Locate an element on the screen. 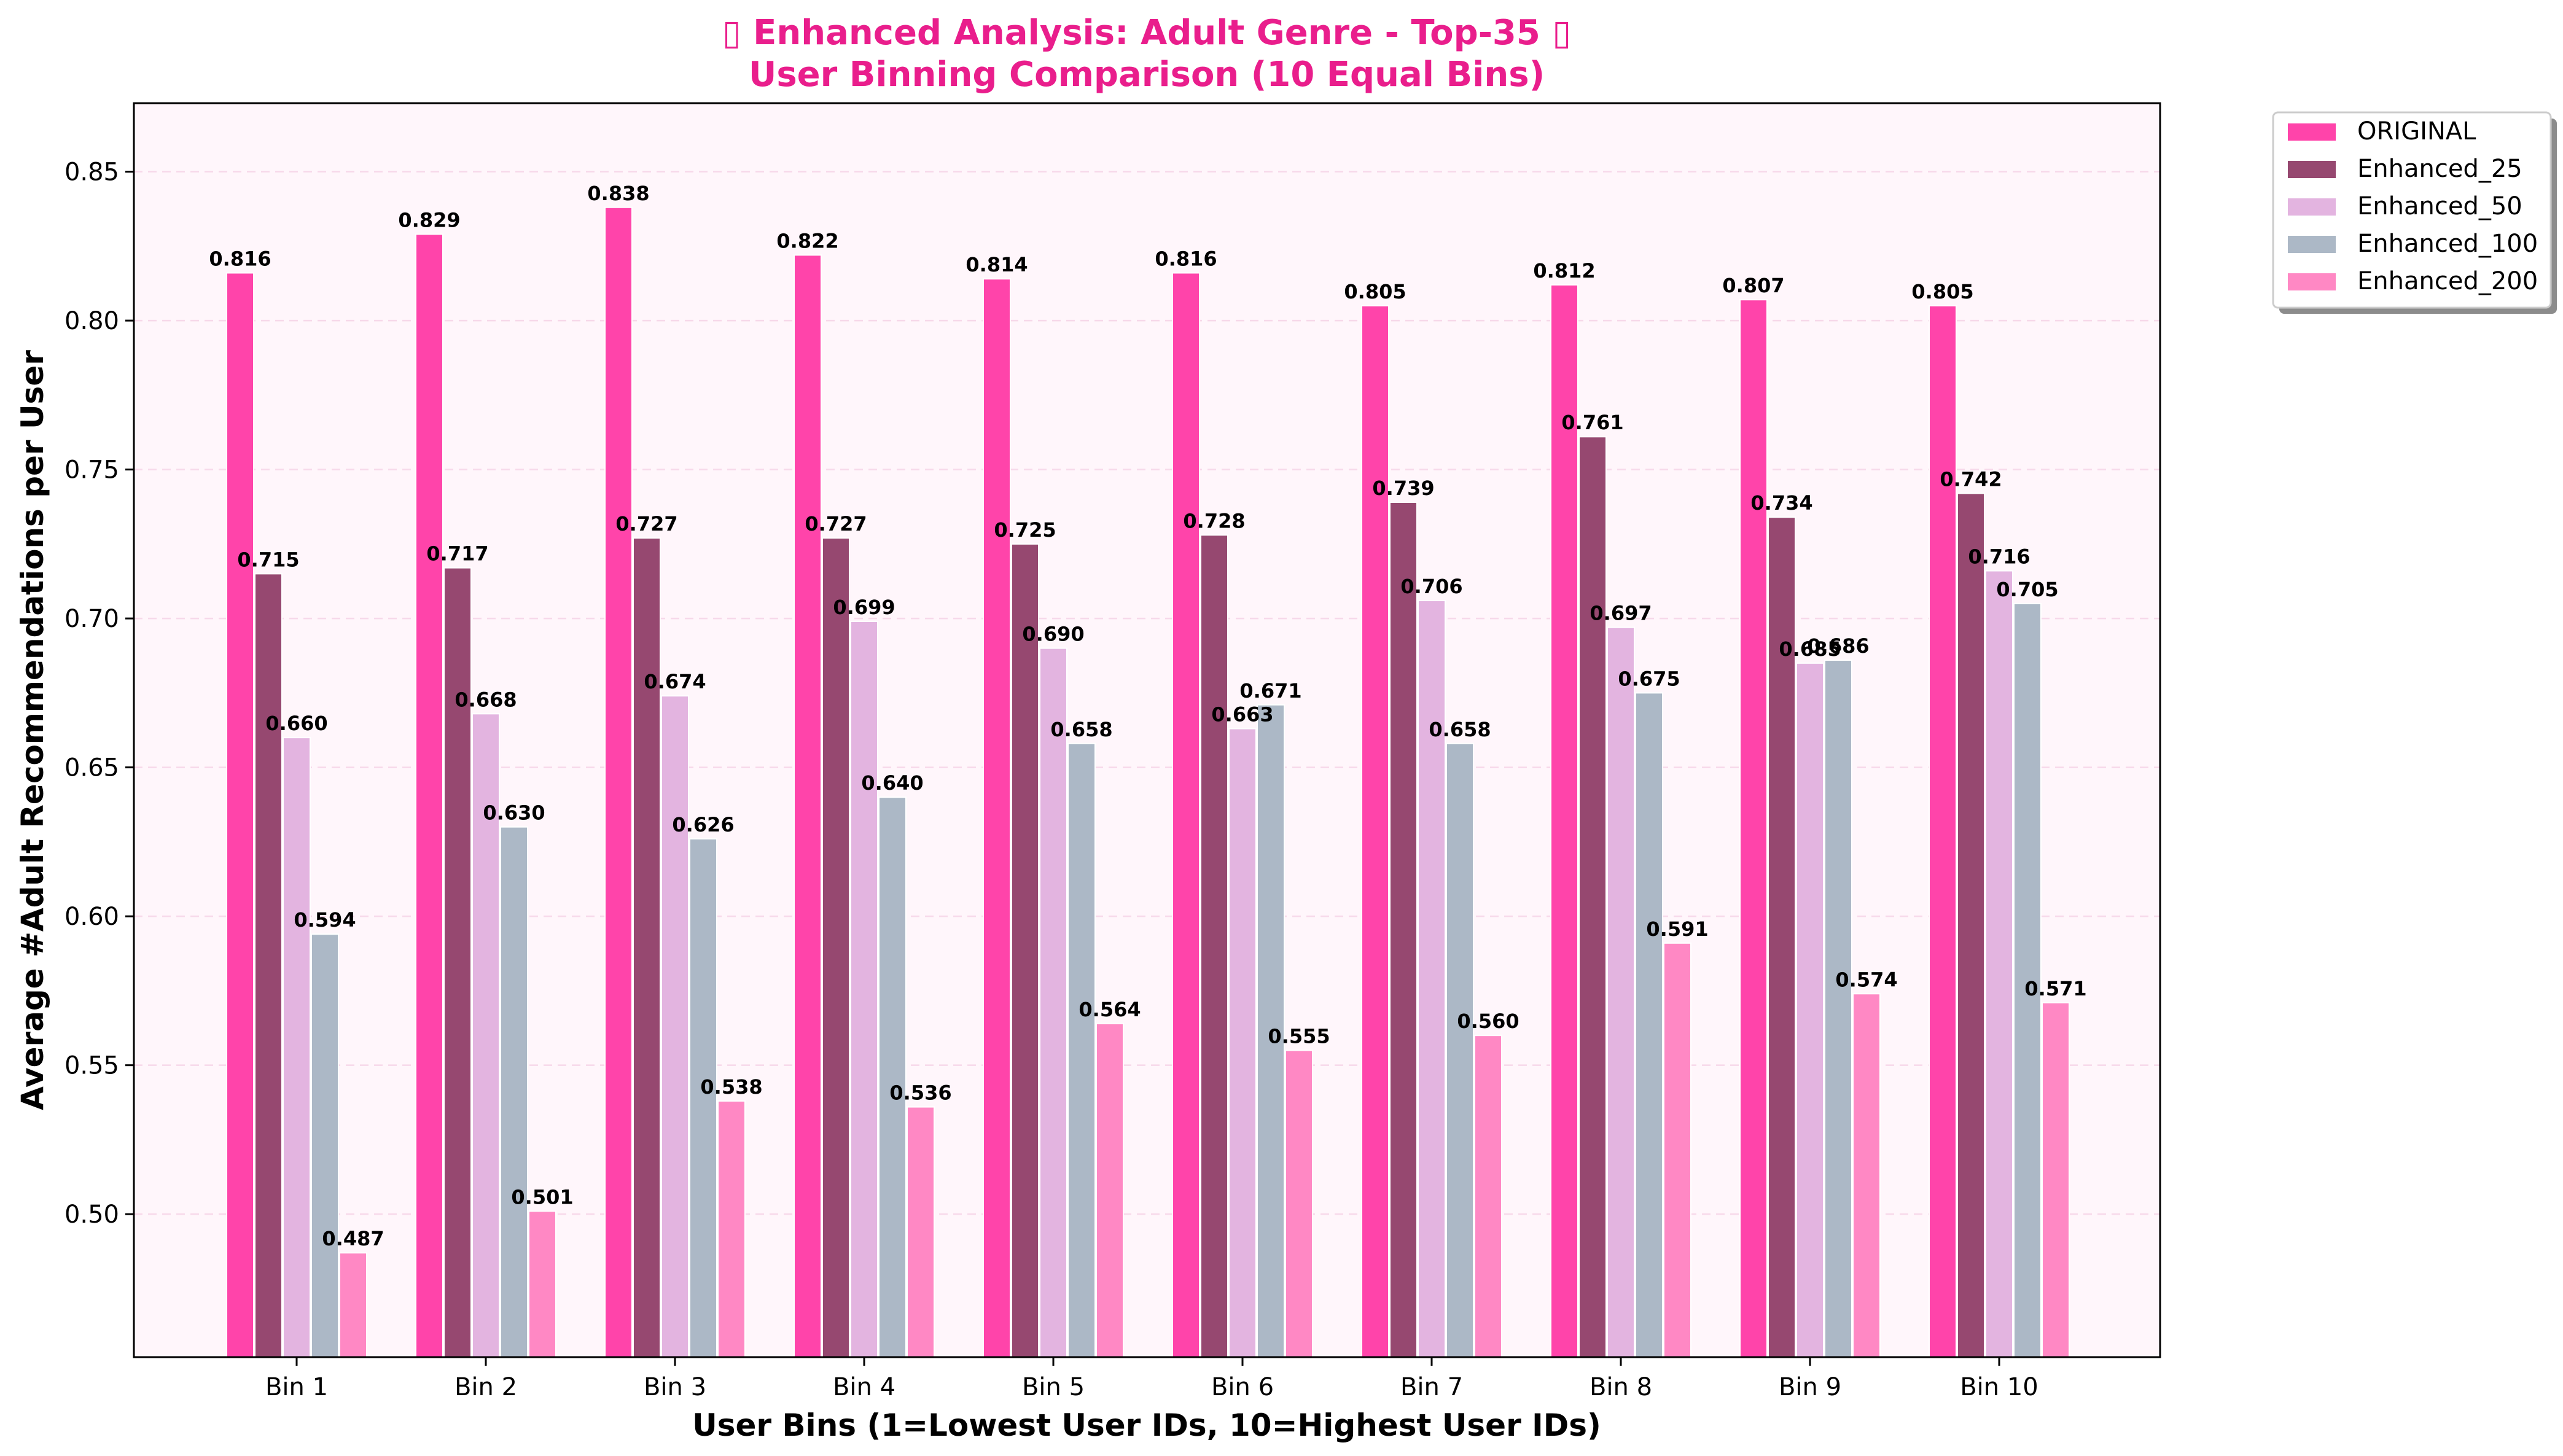 This screenshot has width=2563, height=1456. data-label: 0.805 is located at coordinates (1942, 291).